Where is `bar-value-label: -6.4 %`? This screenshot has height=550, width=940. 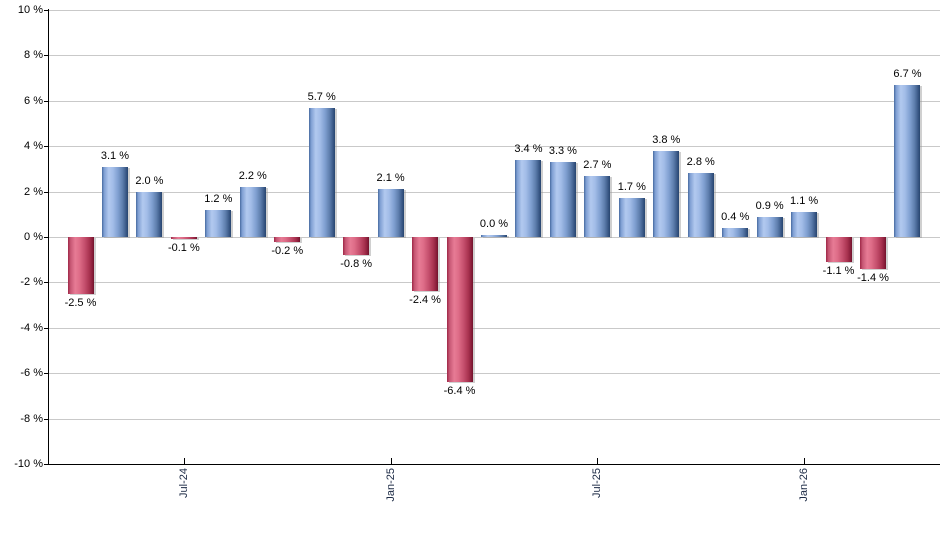
bar-value-label: -6.4 % is located at coordinates (459, 391).